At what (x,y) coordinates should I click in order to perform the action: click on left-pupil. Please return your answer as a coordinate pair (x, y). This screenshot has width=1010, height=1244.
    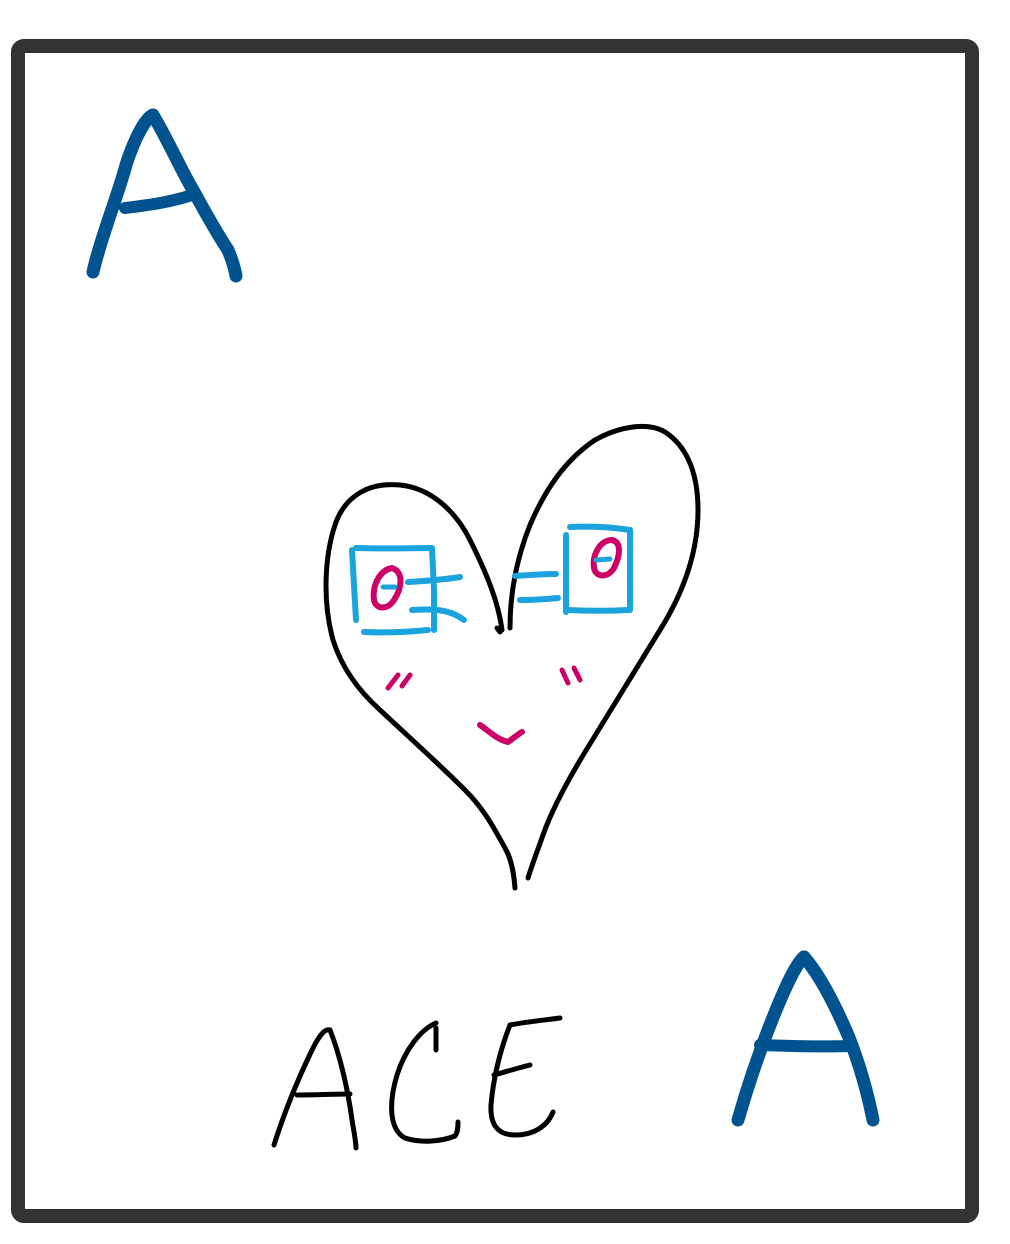
    Looking at the image, I should click on (387, 588).